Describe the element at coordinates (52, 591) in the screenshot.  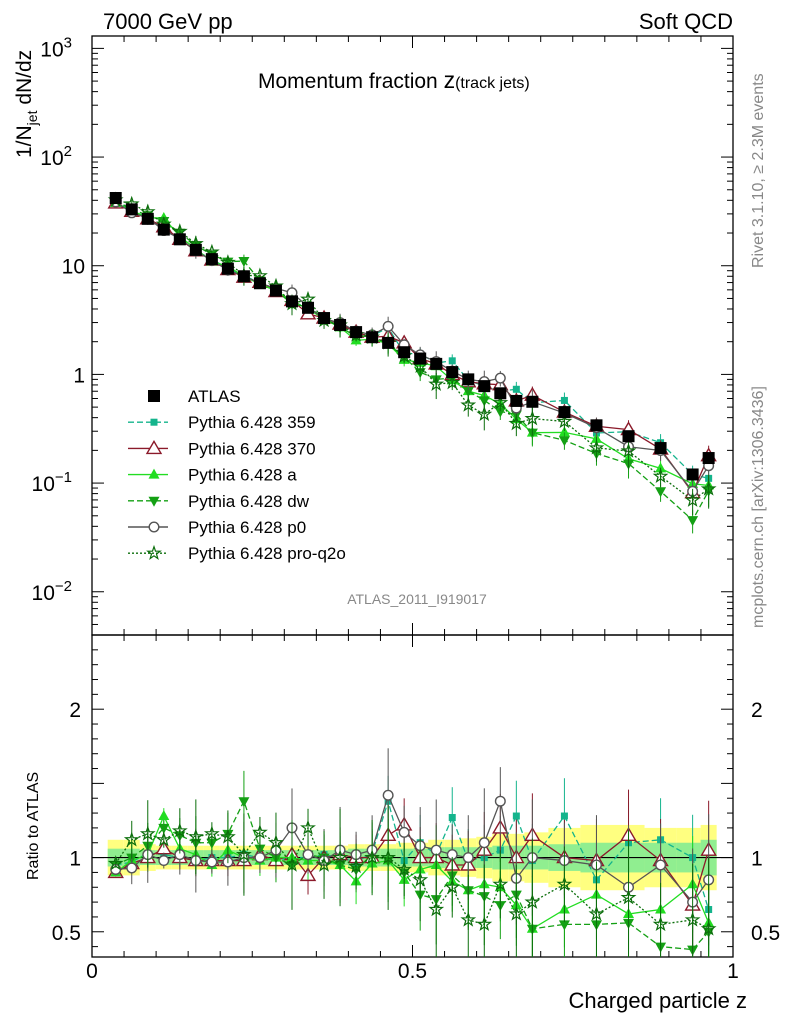
I see `main-ytick-label: 10⁻²` at that location.